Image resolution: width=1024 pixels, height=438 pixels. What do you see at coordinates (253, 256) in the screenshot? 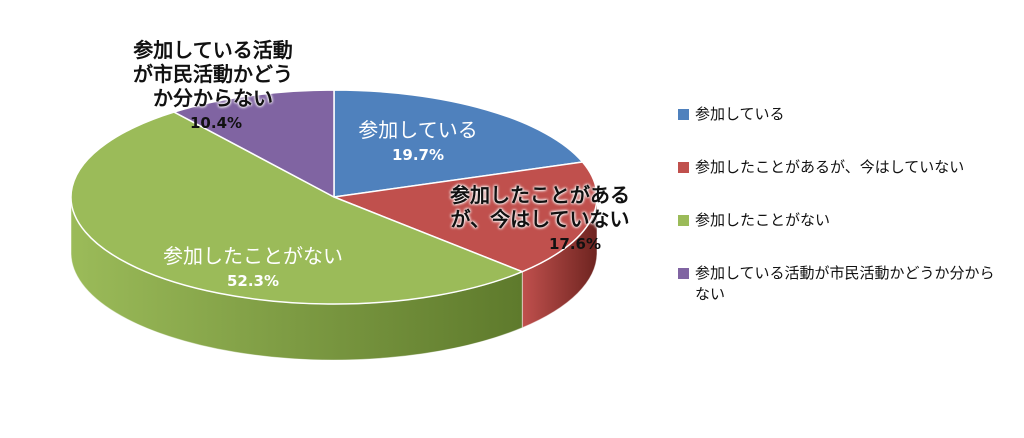
I see `slice-name-never-participated: 参加したことがない` at bounding box center [253, 256].